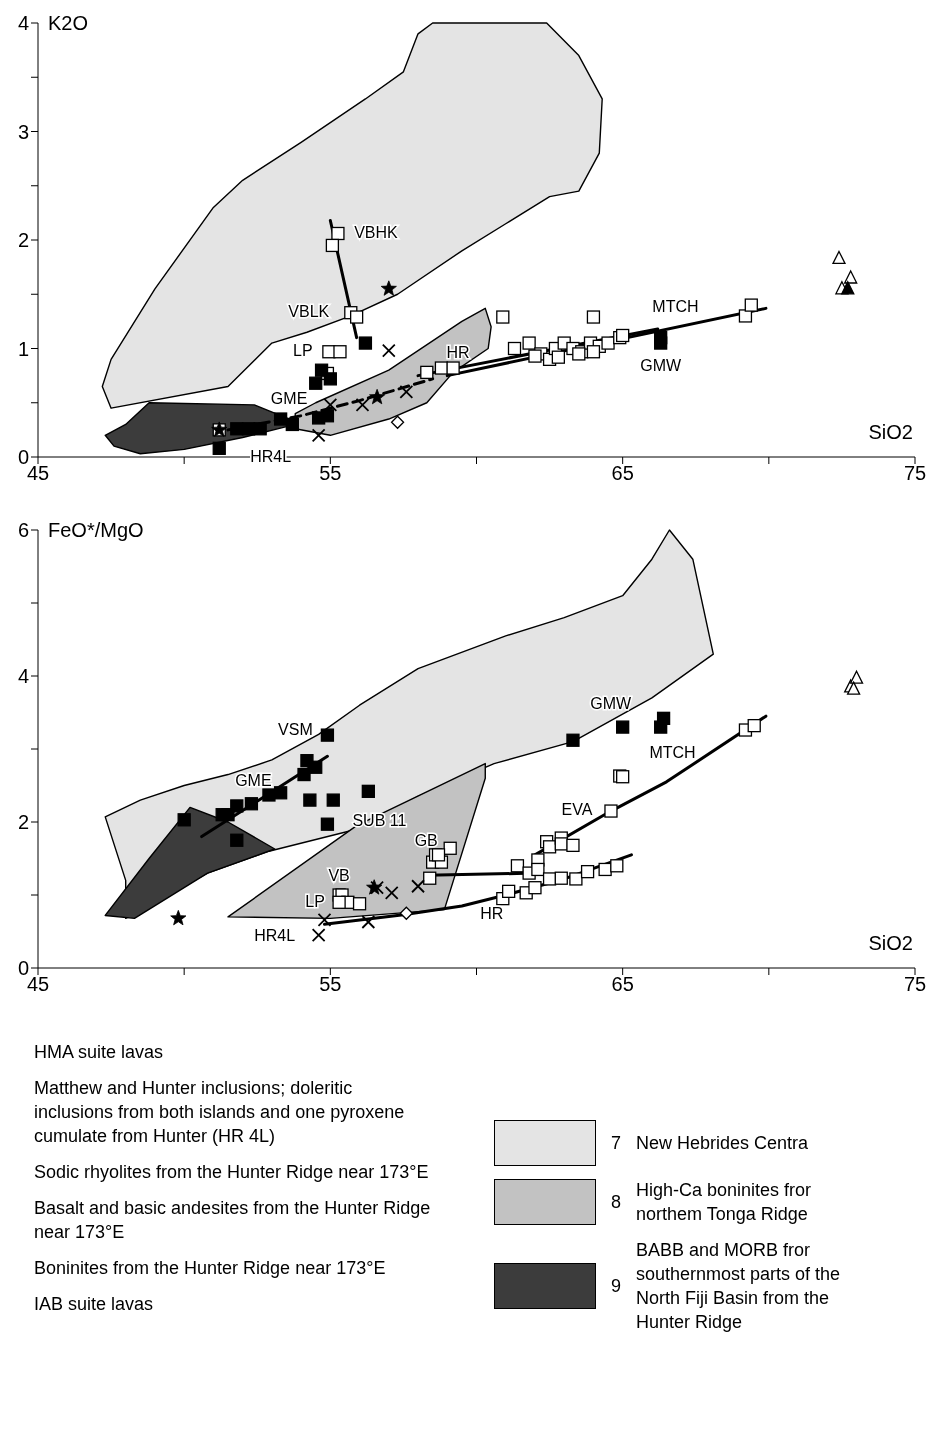  Describe the element at coordinates (726, 1286) in the screenshot. I see `text: 9 BABB and MORB fror southernmost parts of the North Fiji Basin from the Hunter Ridge` at that location.